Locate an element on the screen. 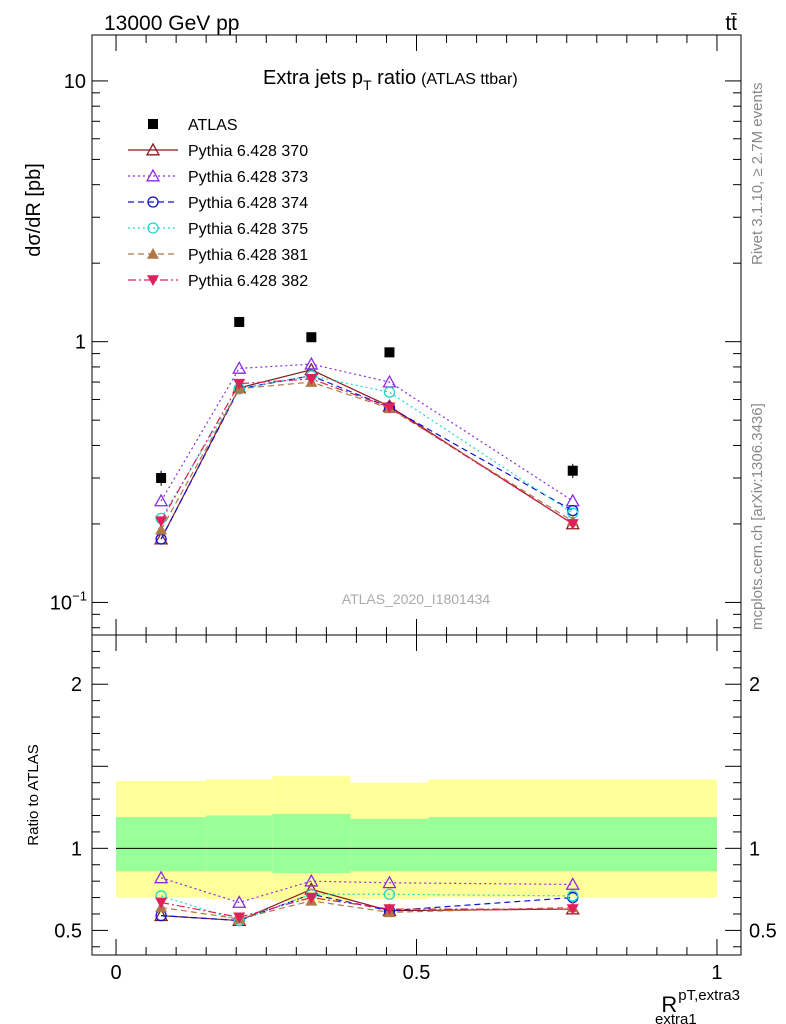  xtick-label: 0.5 is located at coordinates (417, 973).